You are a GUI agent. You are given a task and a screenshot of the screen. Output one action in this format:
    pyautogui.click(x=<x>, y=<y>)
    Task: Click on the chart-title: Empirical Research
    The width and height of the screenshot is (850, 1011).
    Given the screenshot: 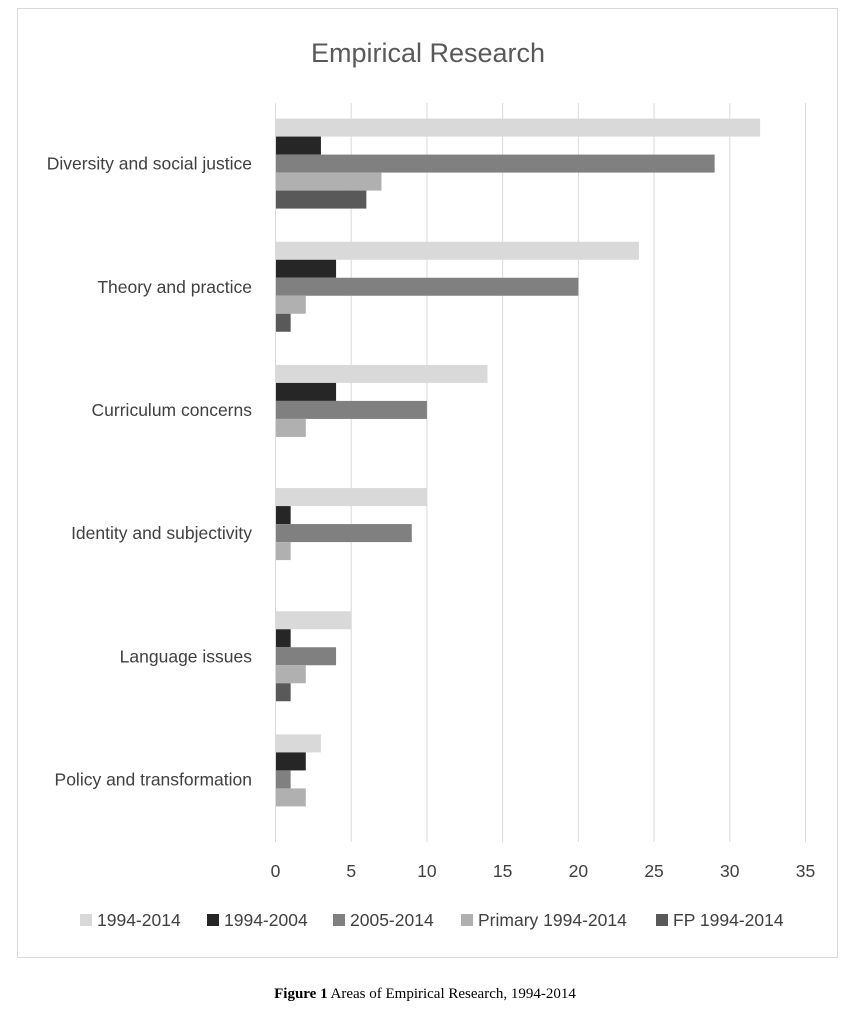 What is the action you would take?
    pyautogui.click(x=428, y=53)
    